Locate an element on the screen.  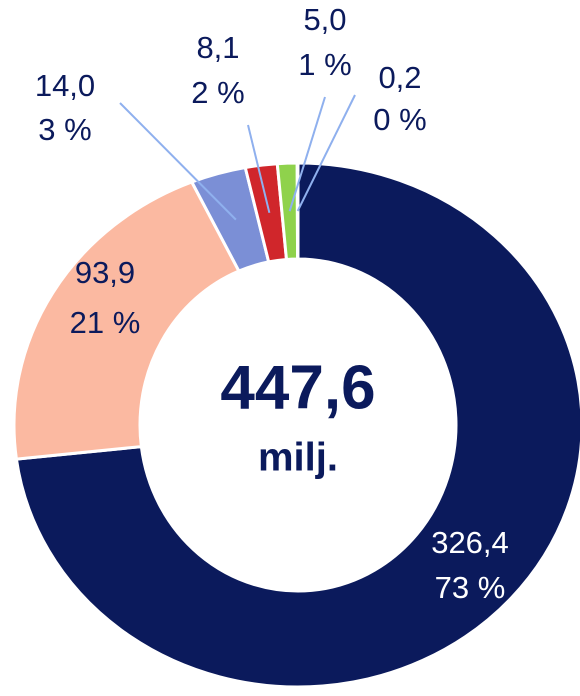
value-label: 93,9 is located at coordinates (105, 272).